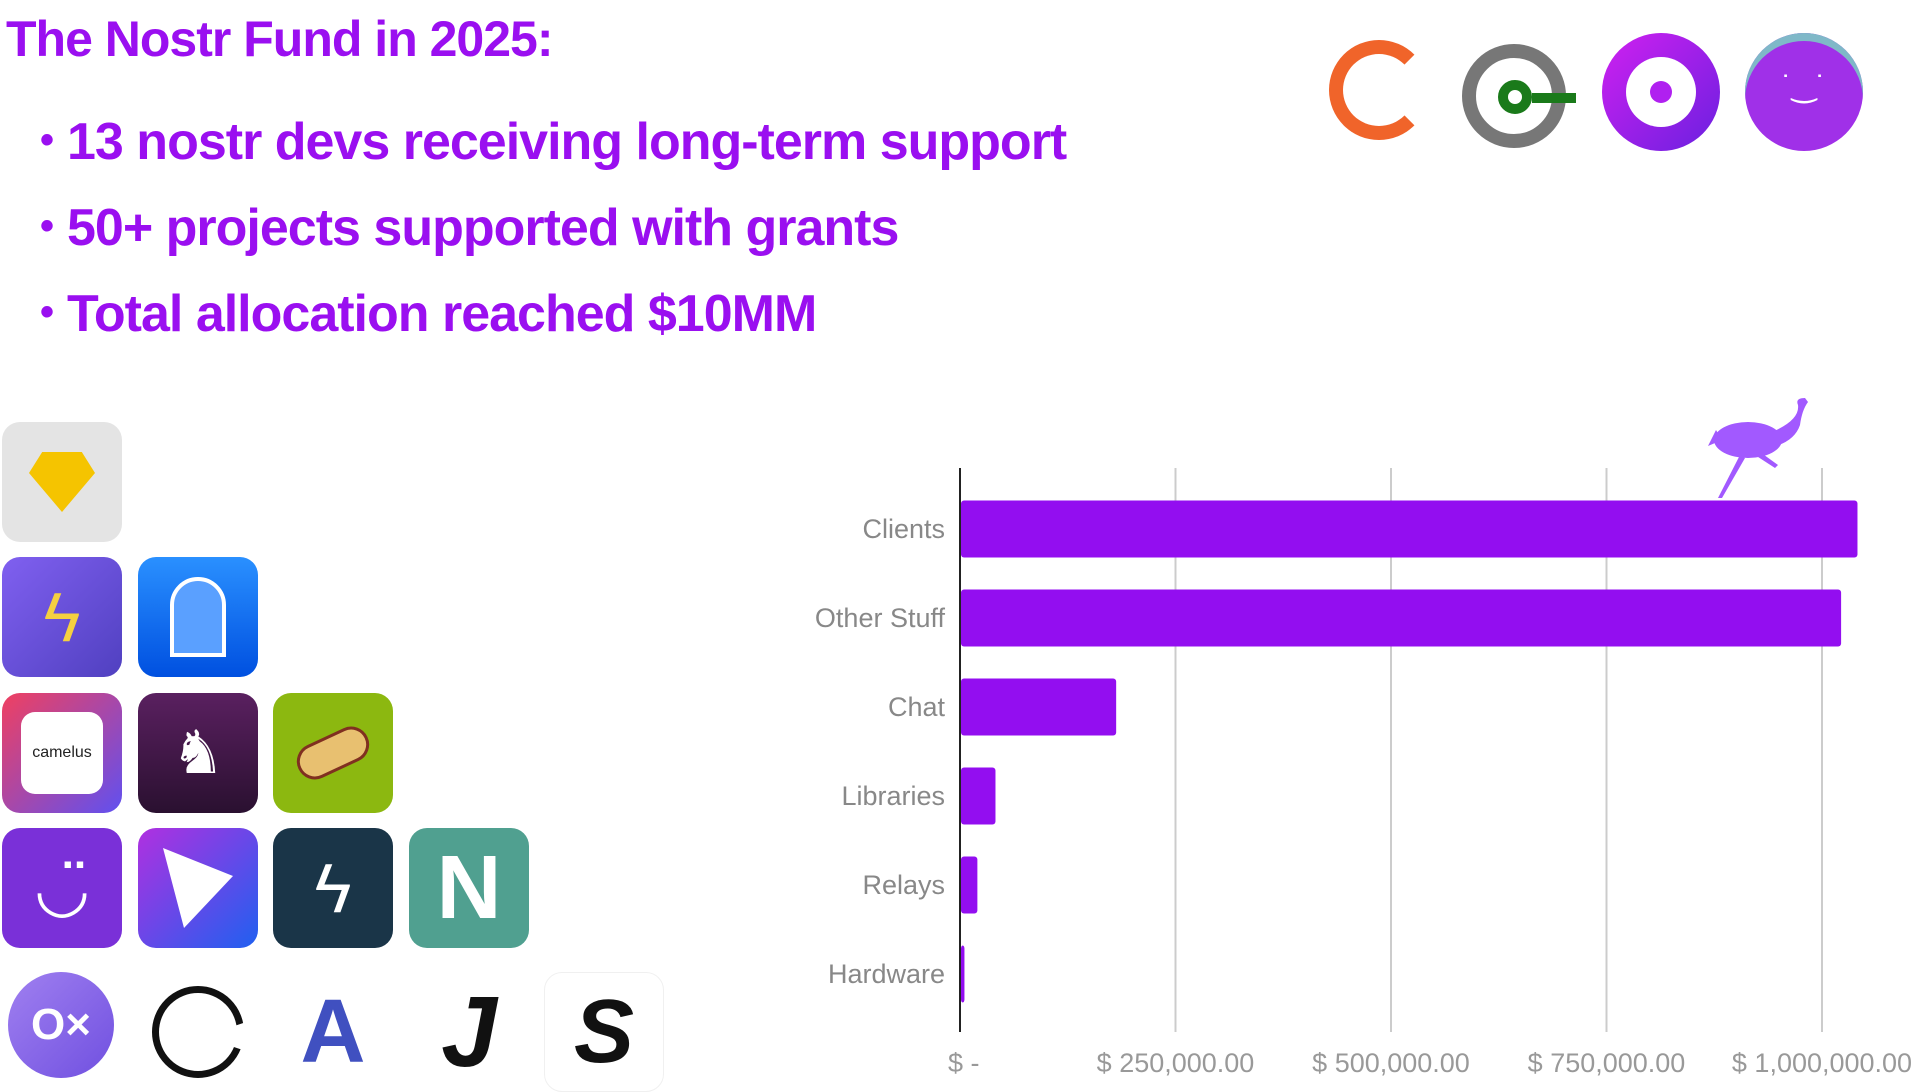 The height and width of the screenshot is (1092, 1920). Describe the element at coordinates (1758, 448) in the screenshot. I see `ostrich-icon` at that location.